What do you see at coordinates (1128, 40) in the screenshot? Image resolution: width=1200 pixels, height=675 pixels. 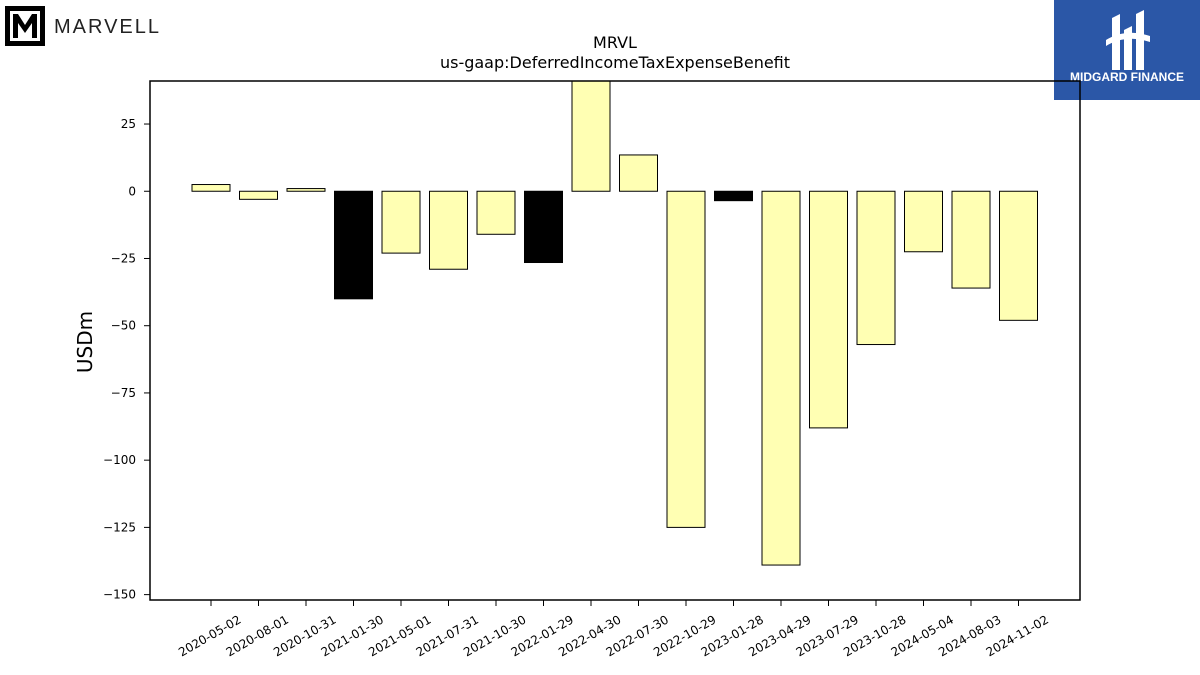 I see `midgard-logo-mark` at bounding box center [1128, 40].